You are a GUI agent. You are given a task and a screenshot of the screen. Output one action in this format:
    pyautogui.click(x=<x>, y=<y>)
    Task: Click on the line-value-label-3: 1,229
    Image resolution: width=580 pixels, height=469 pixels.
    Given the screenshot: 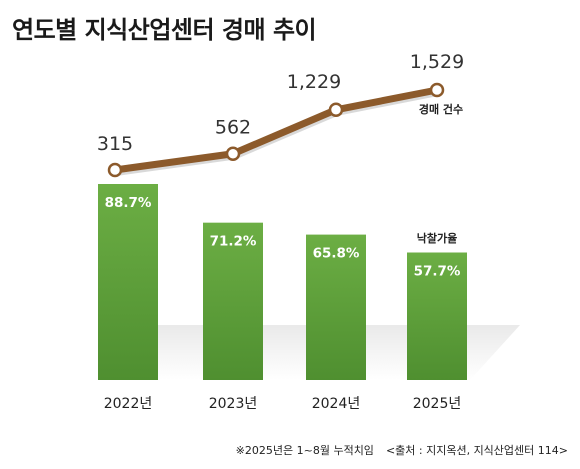 What is the action you would take?
    pyautogui.click(x=314, y=82)
    